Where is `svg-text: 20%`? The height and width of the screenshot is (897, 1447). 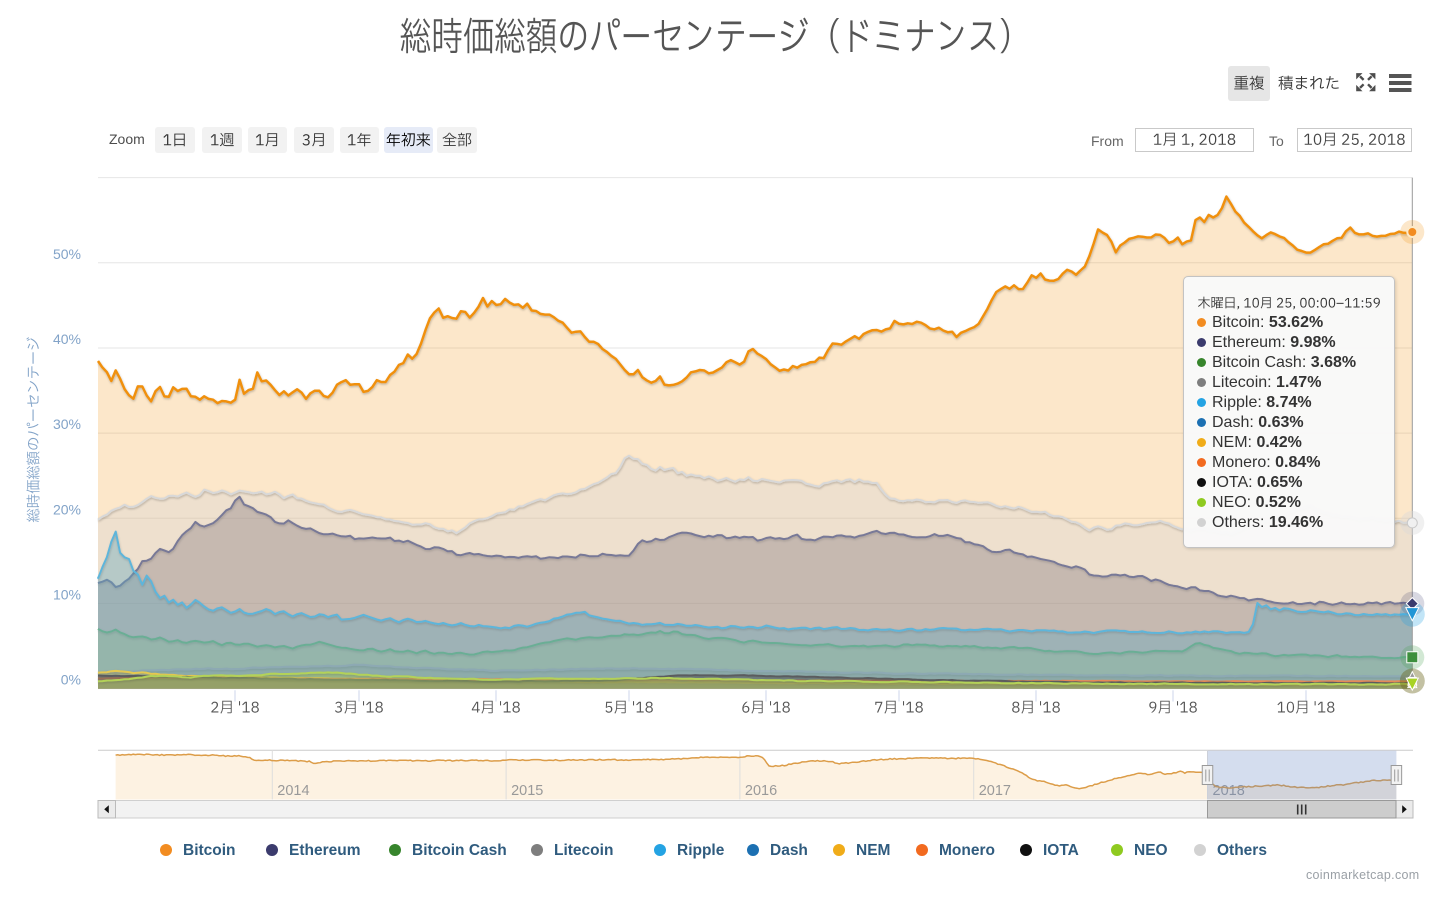 svg-text: 20% is located at coordinates (67, 509).